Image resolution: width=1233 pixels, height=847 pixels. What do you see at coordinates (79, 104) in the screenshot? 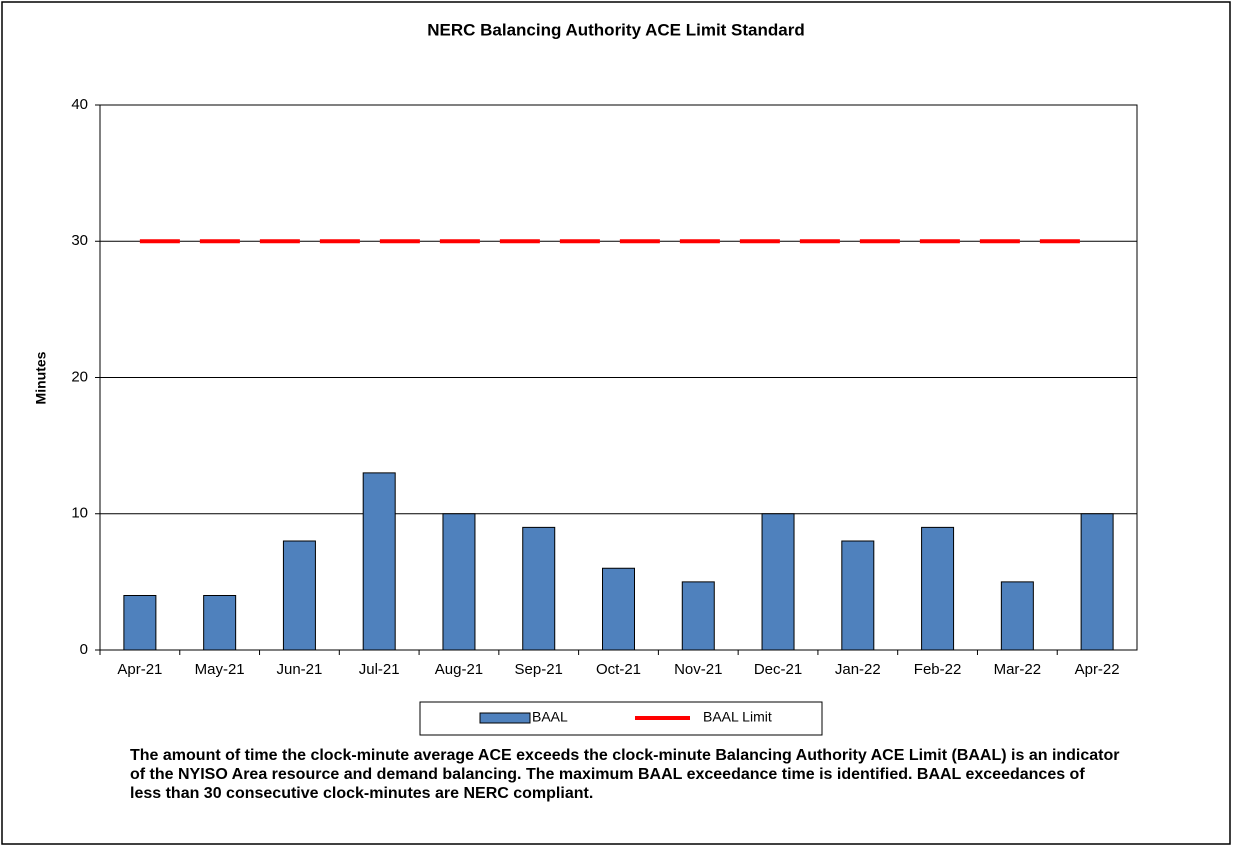
I see `y-tick-label: 40` at bounding box center [79, 104].